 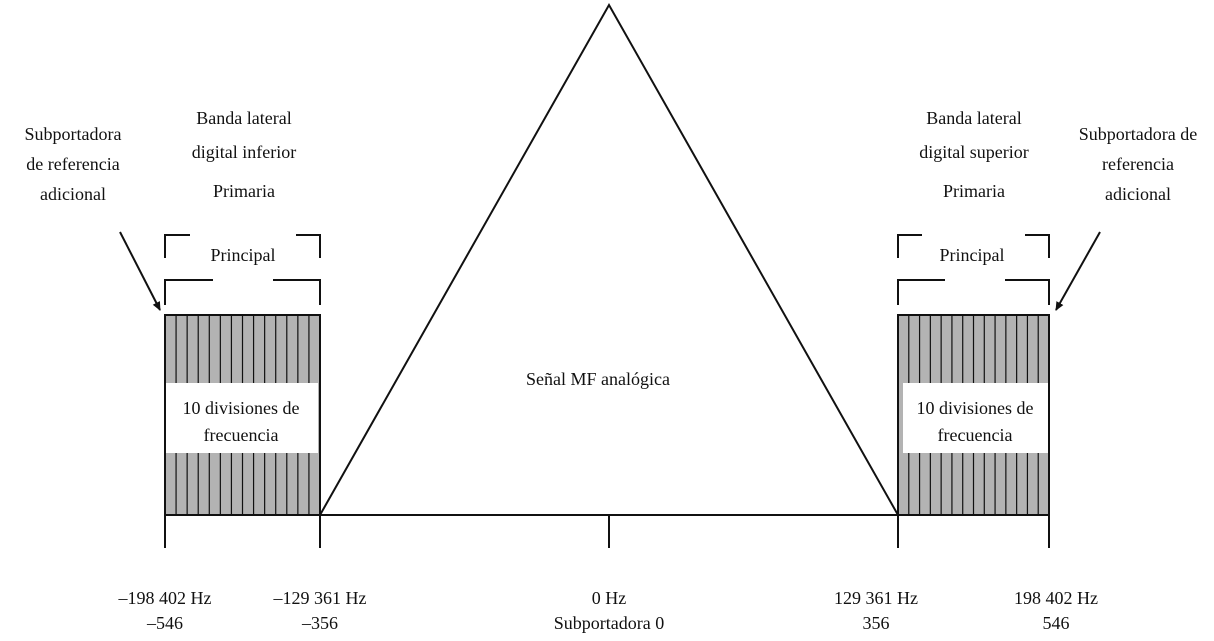 I want to click on upper-reference-line1: Subportadora de, so click(x=1138, y=134).